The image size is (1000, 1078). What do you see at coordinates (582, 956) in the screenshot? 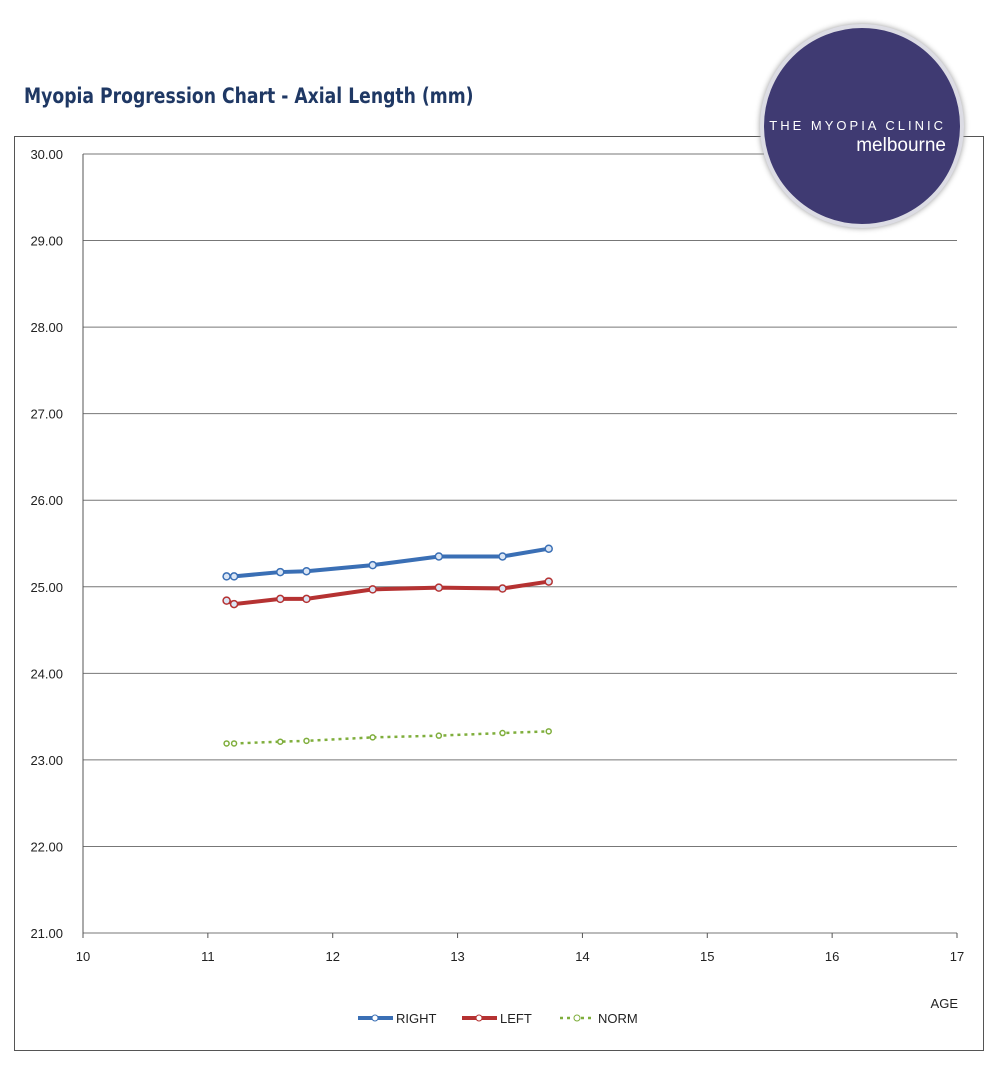
I see `x-tick-label: 14` at bounding box center [582, 956].